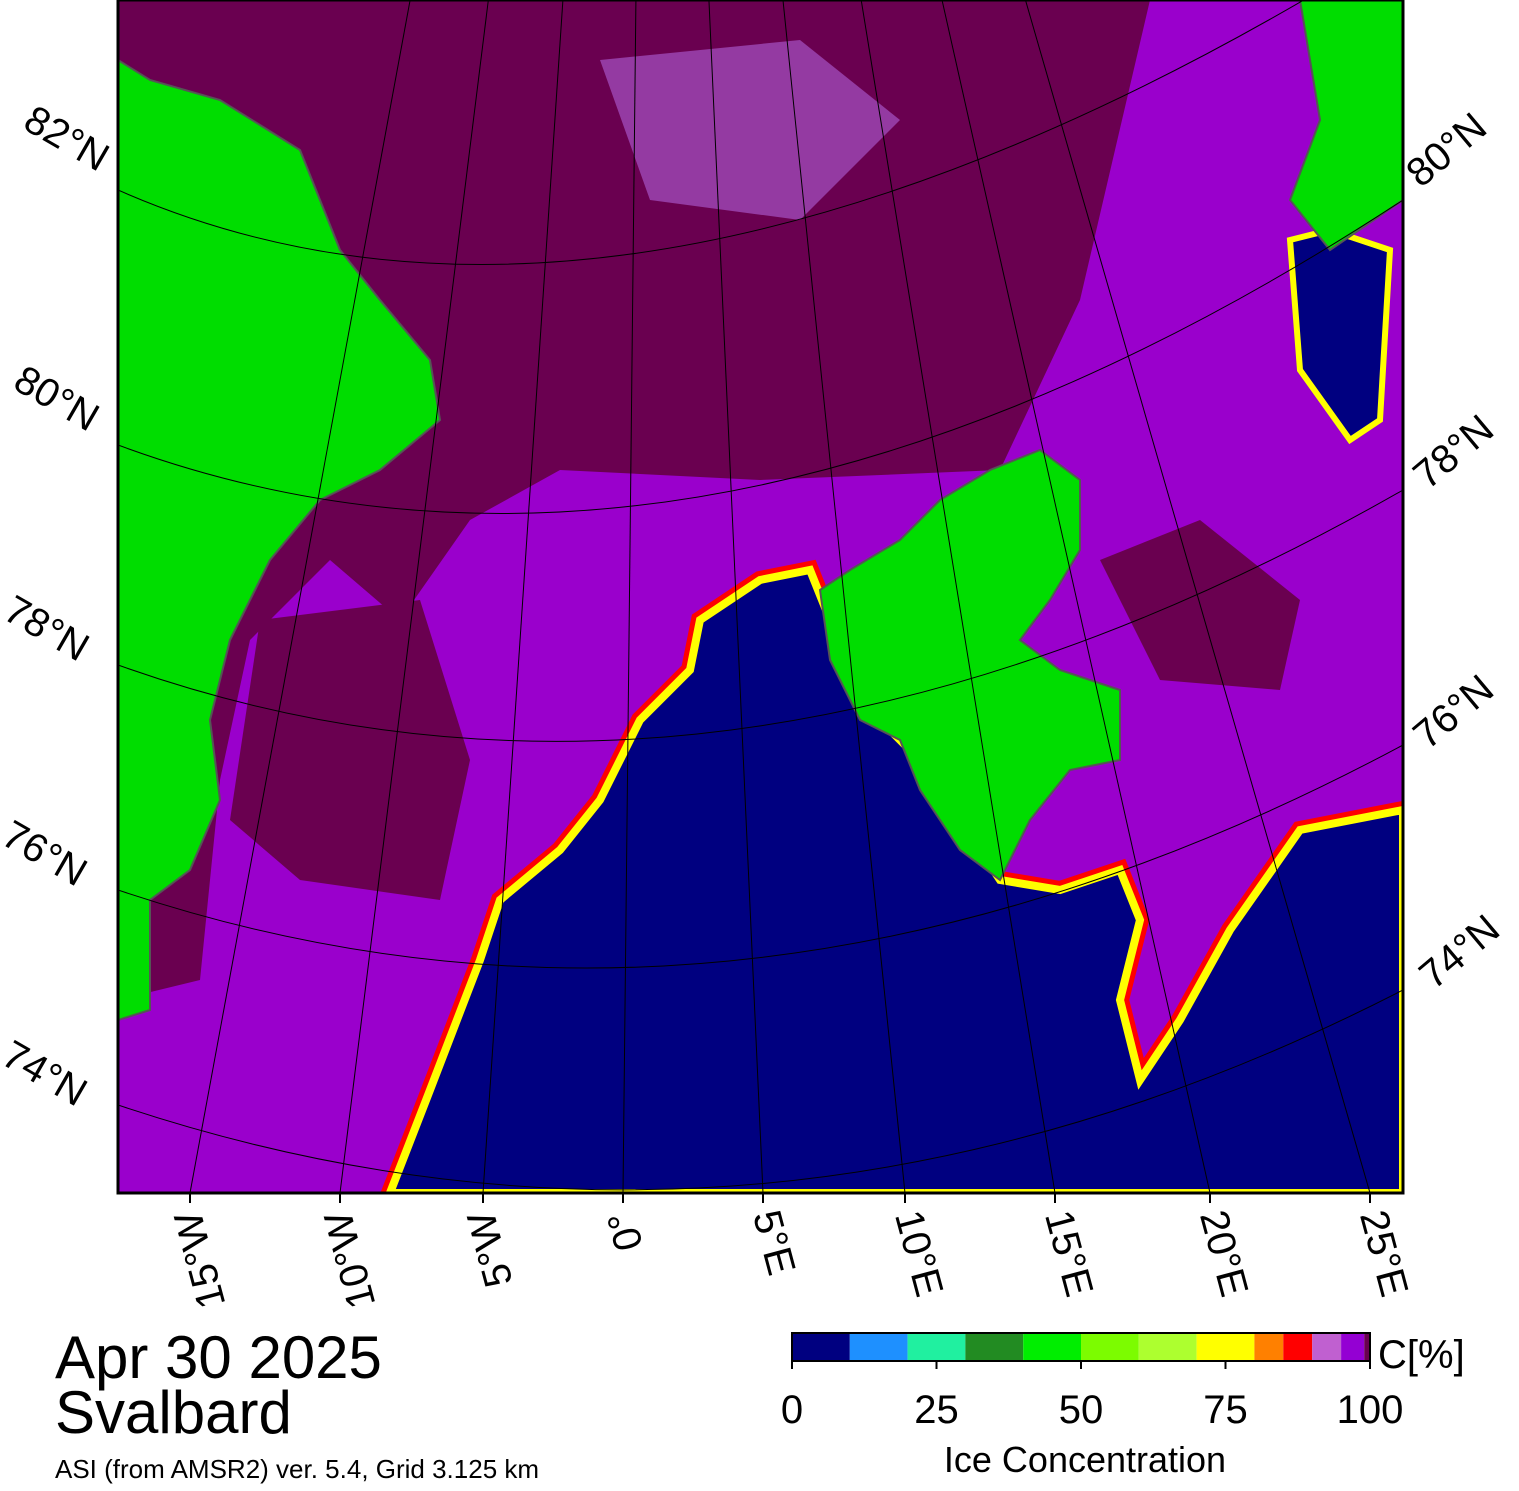  I want to click on region: Svalbard, so click(173, 1412).